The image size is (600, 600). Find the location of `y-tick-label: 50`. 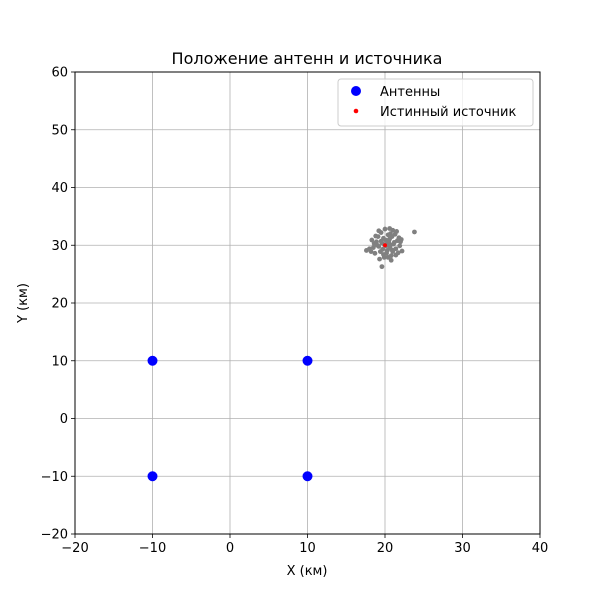

y-tick-label: 50 is located at coordinates (59, 130).